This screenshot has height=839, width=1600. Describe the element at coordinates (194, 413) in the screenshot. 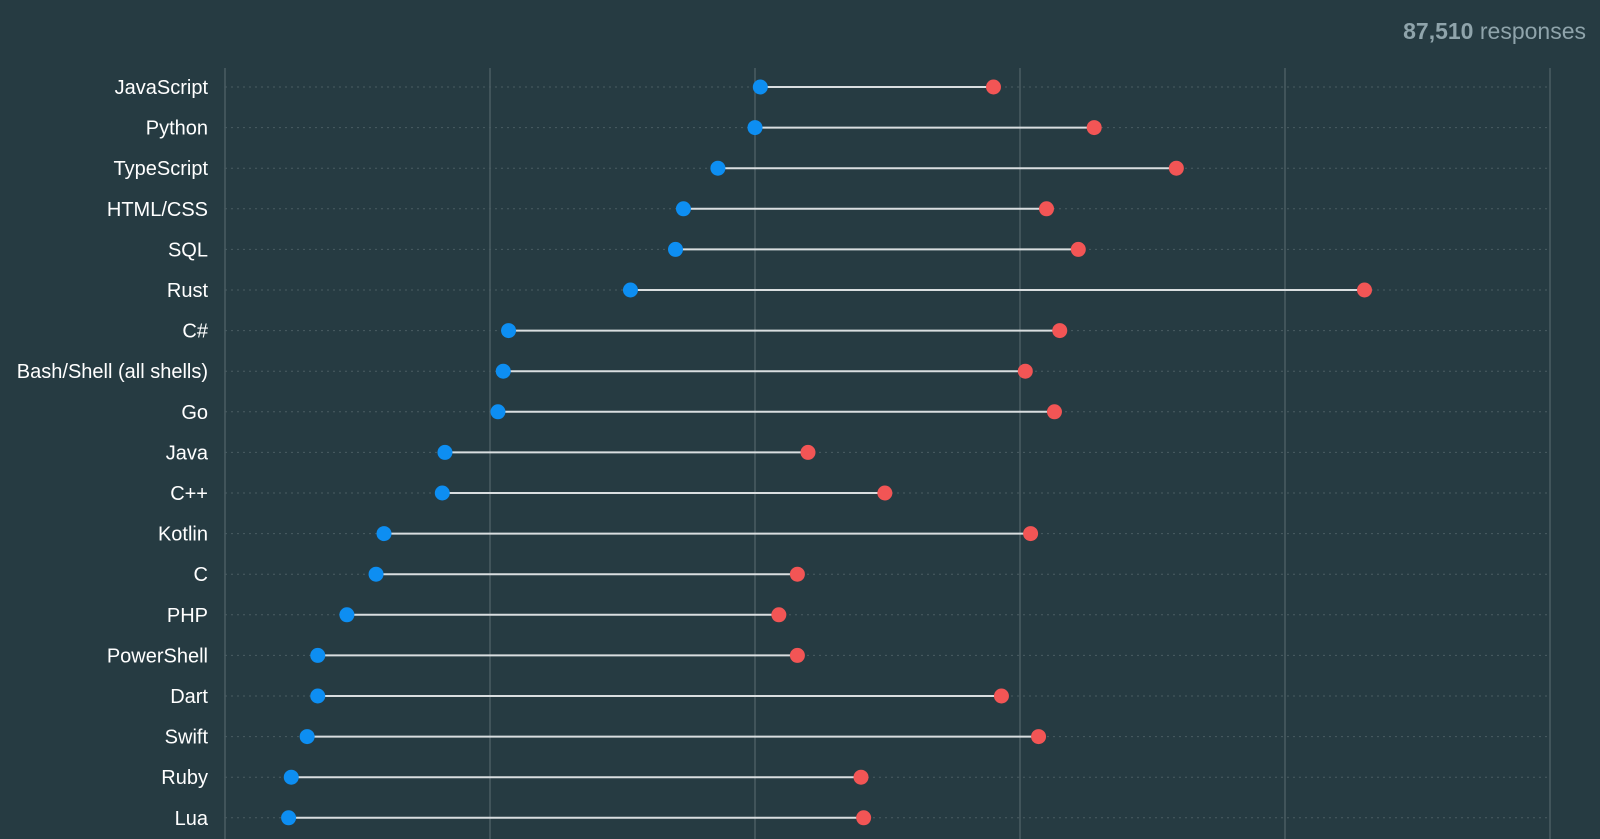

I see `category-label: Go` at that location.